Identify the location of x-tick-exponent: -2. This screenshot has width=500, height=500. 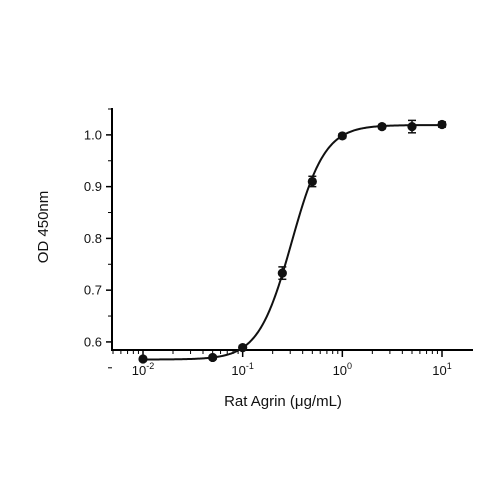
(150, 366).